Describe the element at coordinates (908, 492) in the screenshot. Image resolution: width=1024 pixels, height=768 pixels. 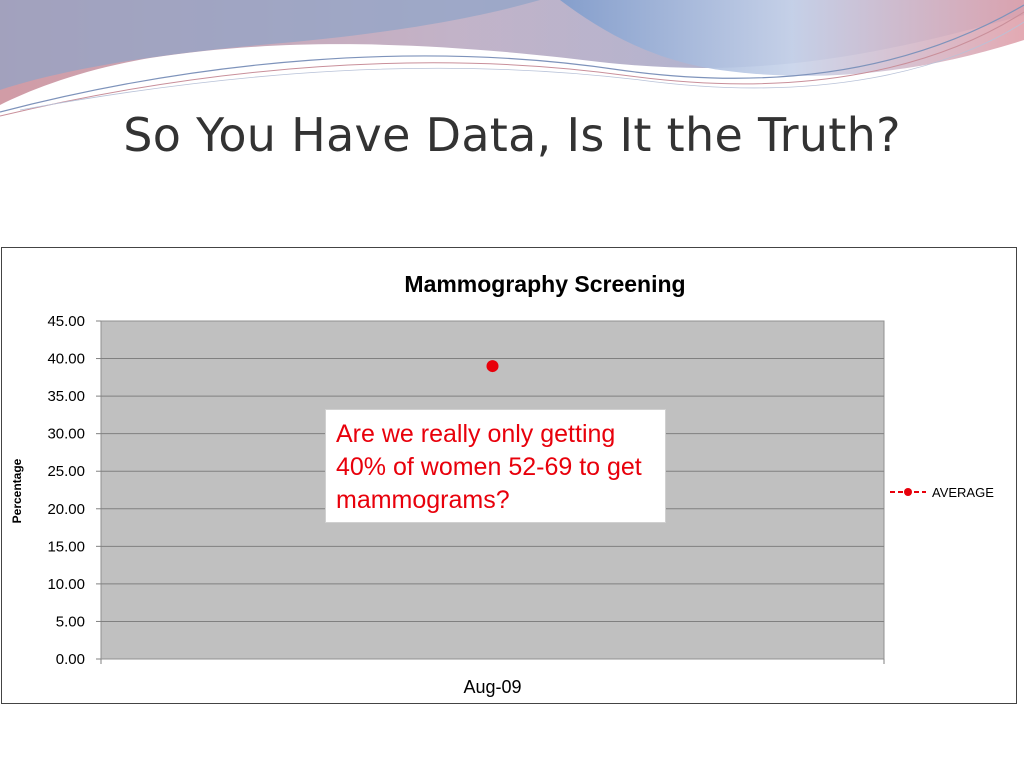
I see `legend-marker` at that location.